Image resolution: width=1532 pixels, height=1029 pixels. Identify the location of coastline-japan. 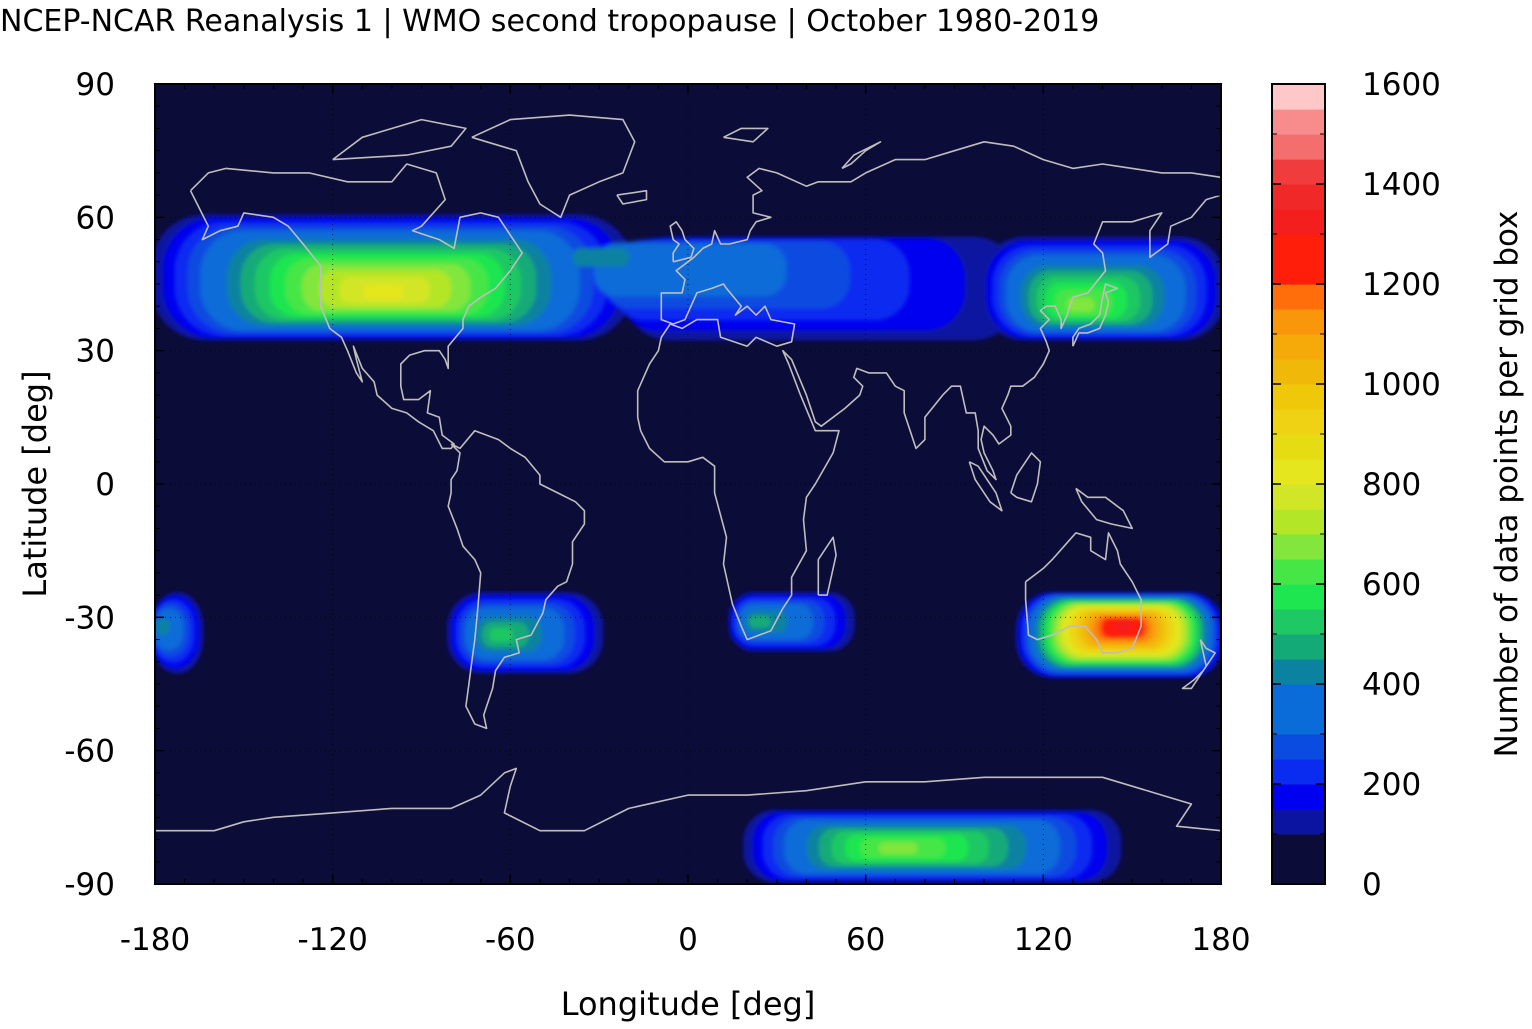
(1095, 315).